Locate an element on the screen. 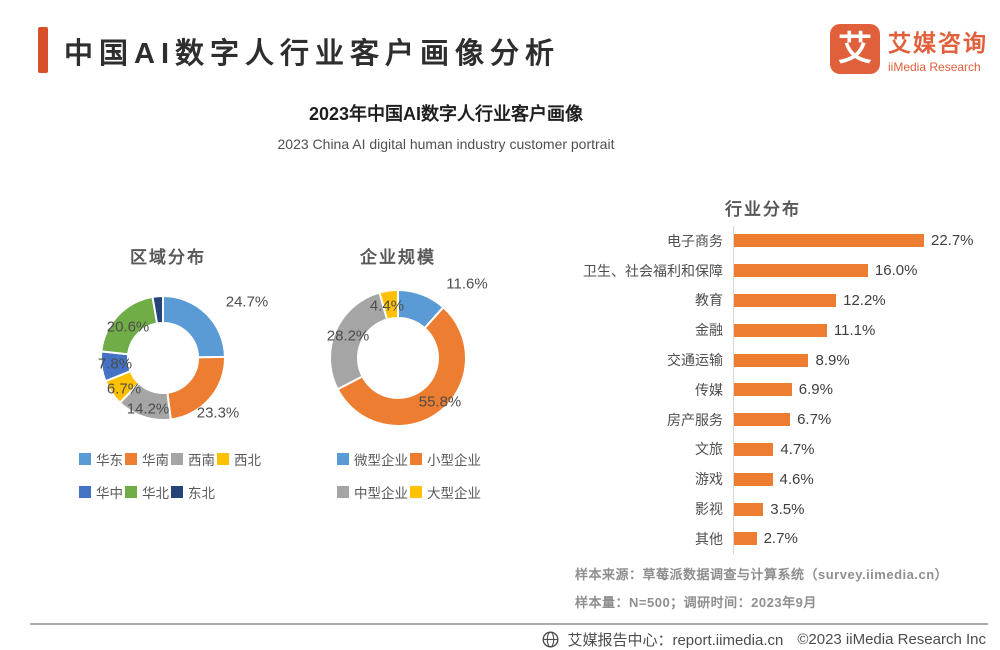 The height and width of the screenshot is (650, 1000). bar-category-label: 房产服务 is located at coordinates (695, 419).